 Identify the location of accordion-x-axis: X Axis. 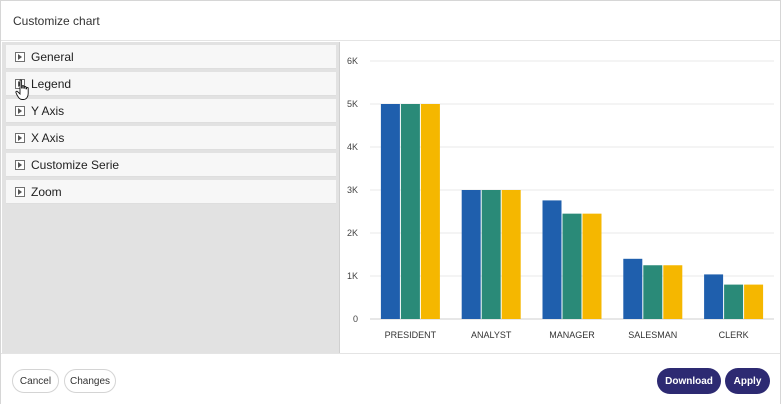
(171, 138).